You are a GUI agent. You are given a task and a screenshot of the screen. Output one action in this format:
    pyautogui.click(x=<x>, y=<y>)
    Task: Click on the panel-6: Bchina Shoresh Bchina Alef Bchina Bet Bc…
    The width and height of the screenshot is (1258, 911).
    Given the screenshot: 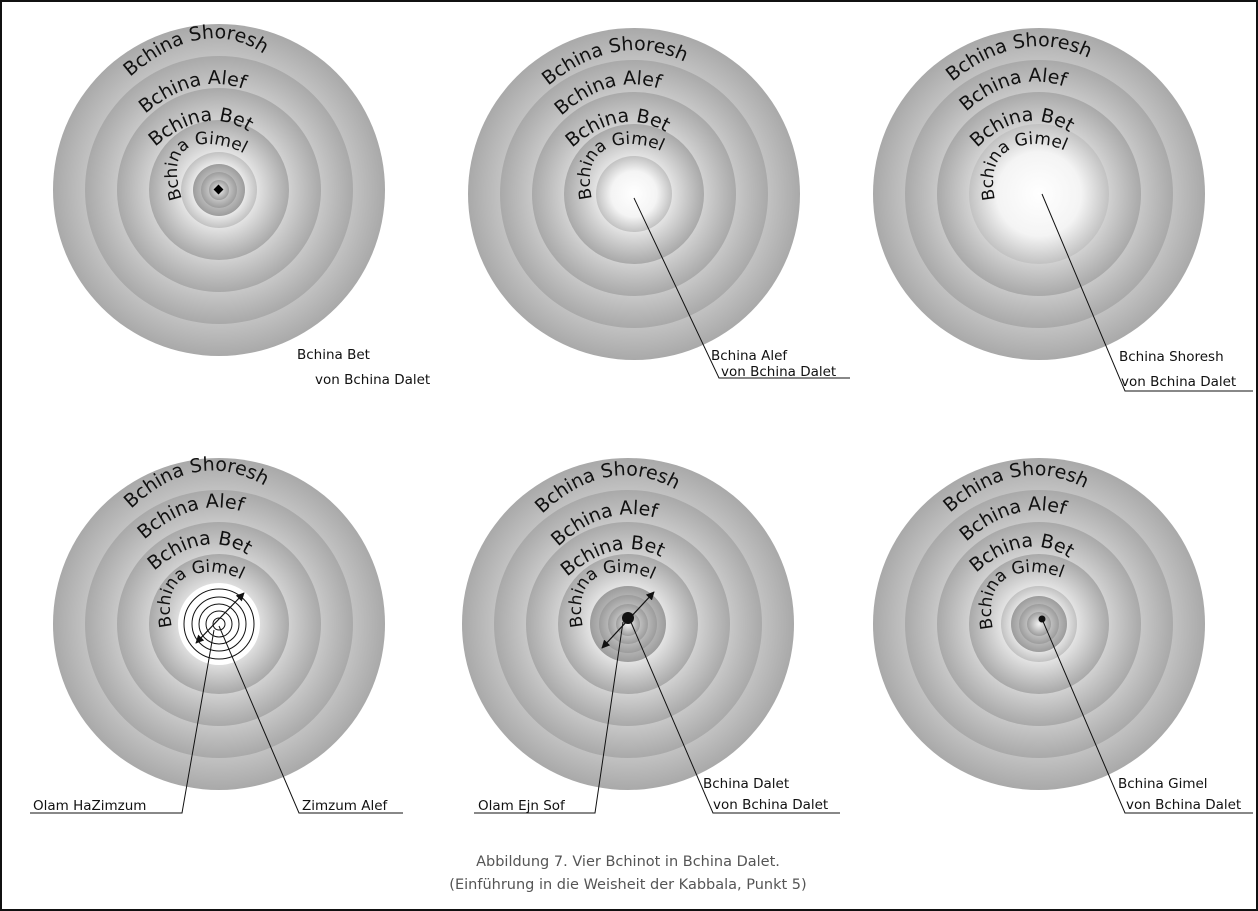 What is the action you would take?
    pyautogui.click(x=1063, y=636)
    